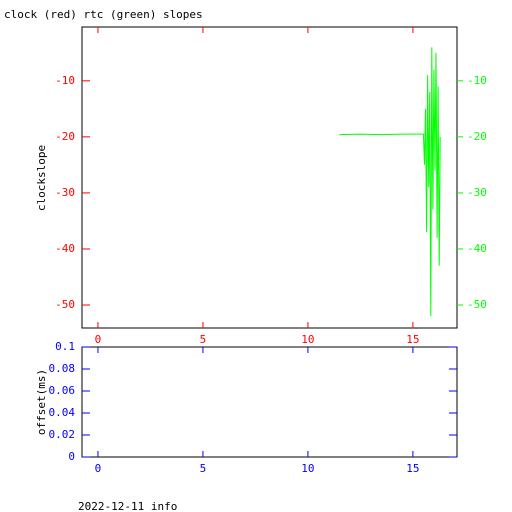 Image resolution: width=512 pixels, height=512 pixels. What do you see at coordinates (62, 412) in the screenshot?
I see `y-tick-label: 0.04` at bounding box center [62, 412].